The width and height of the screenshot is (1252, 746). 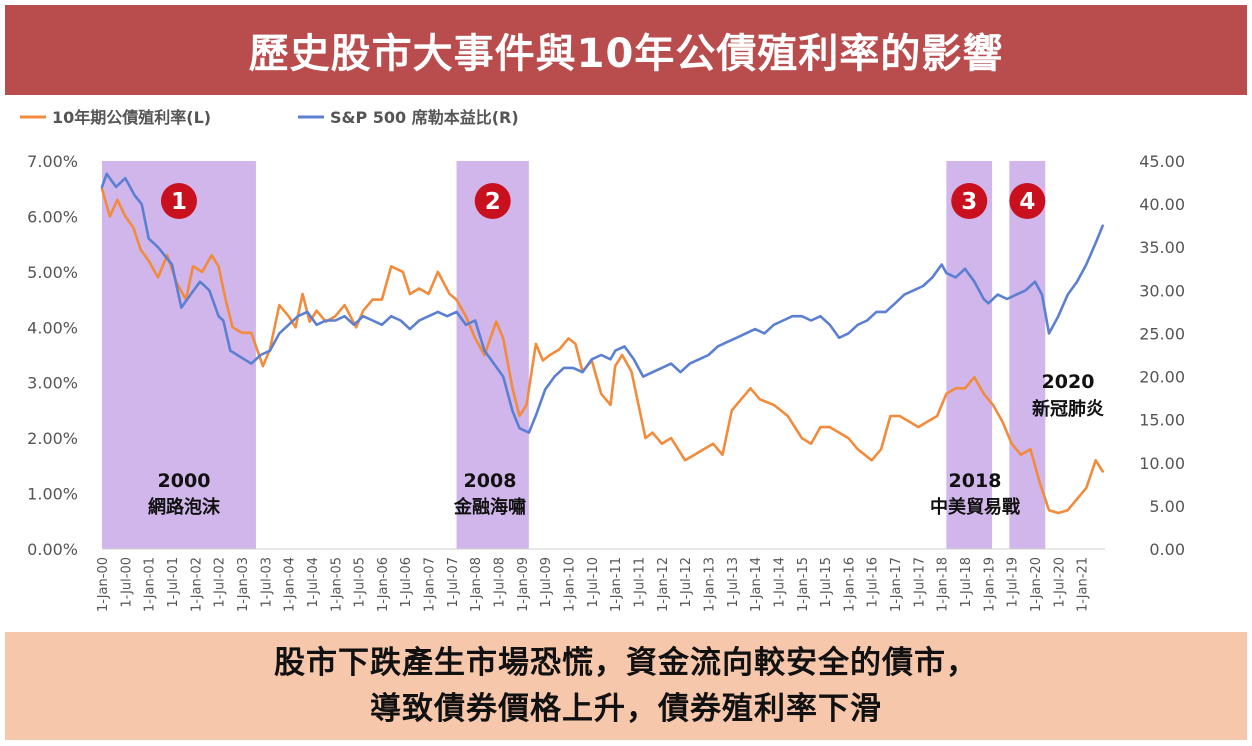 What do you see at coordinates (1083, 584) in the screenshot?
I see `x-axis-tick: 1-Jan-21` at bounding box center [1083, 584].